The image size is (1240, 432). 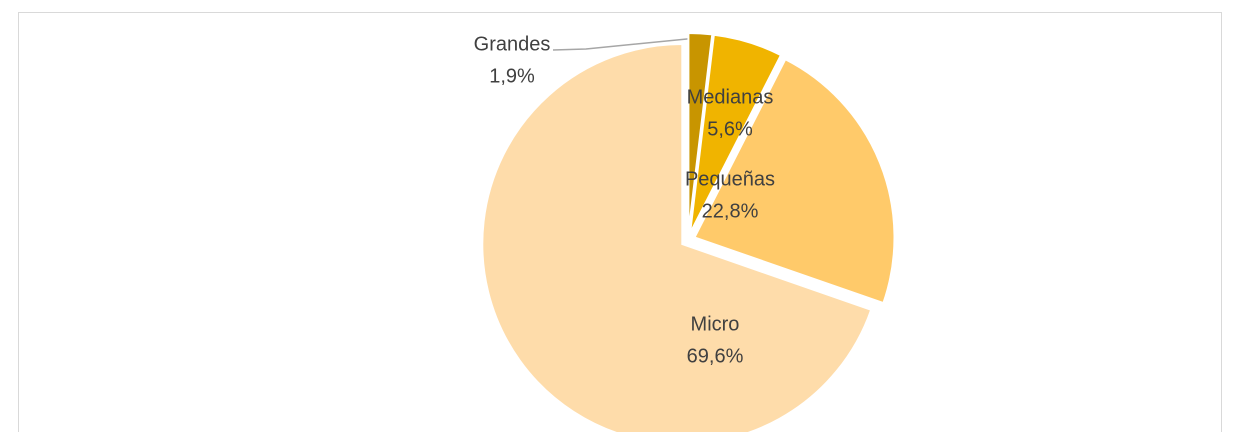 I want to click on leader-line, so click(x=625, y=44).